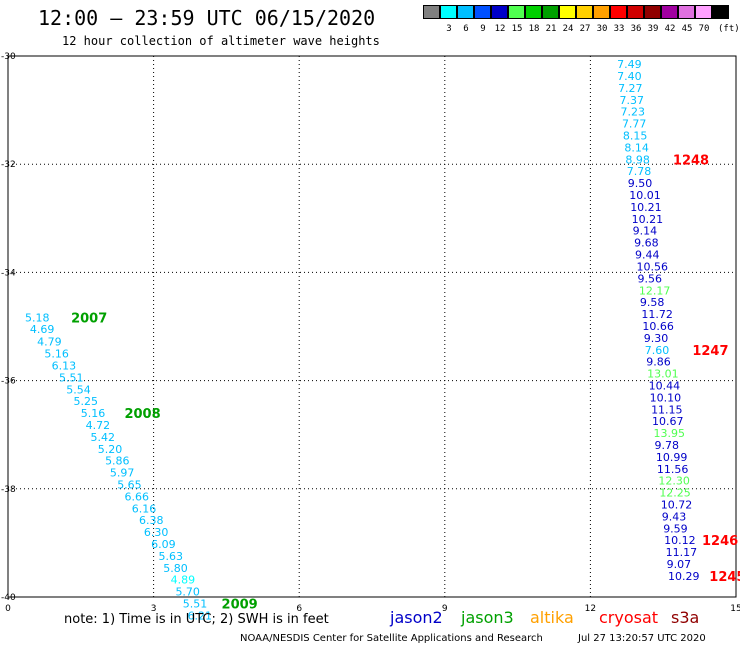  What do you see at coordinates (37, 317) in the screenshot?
I see `swh-data-label: 5.18` at bounding box center [37, 317].